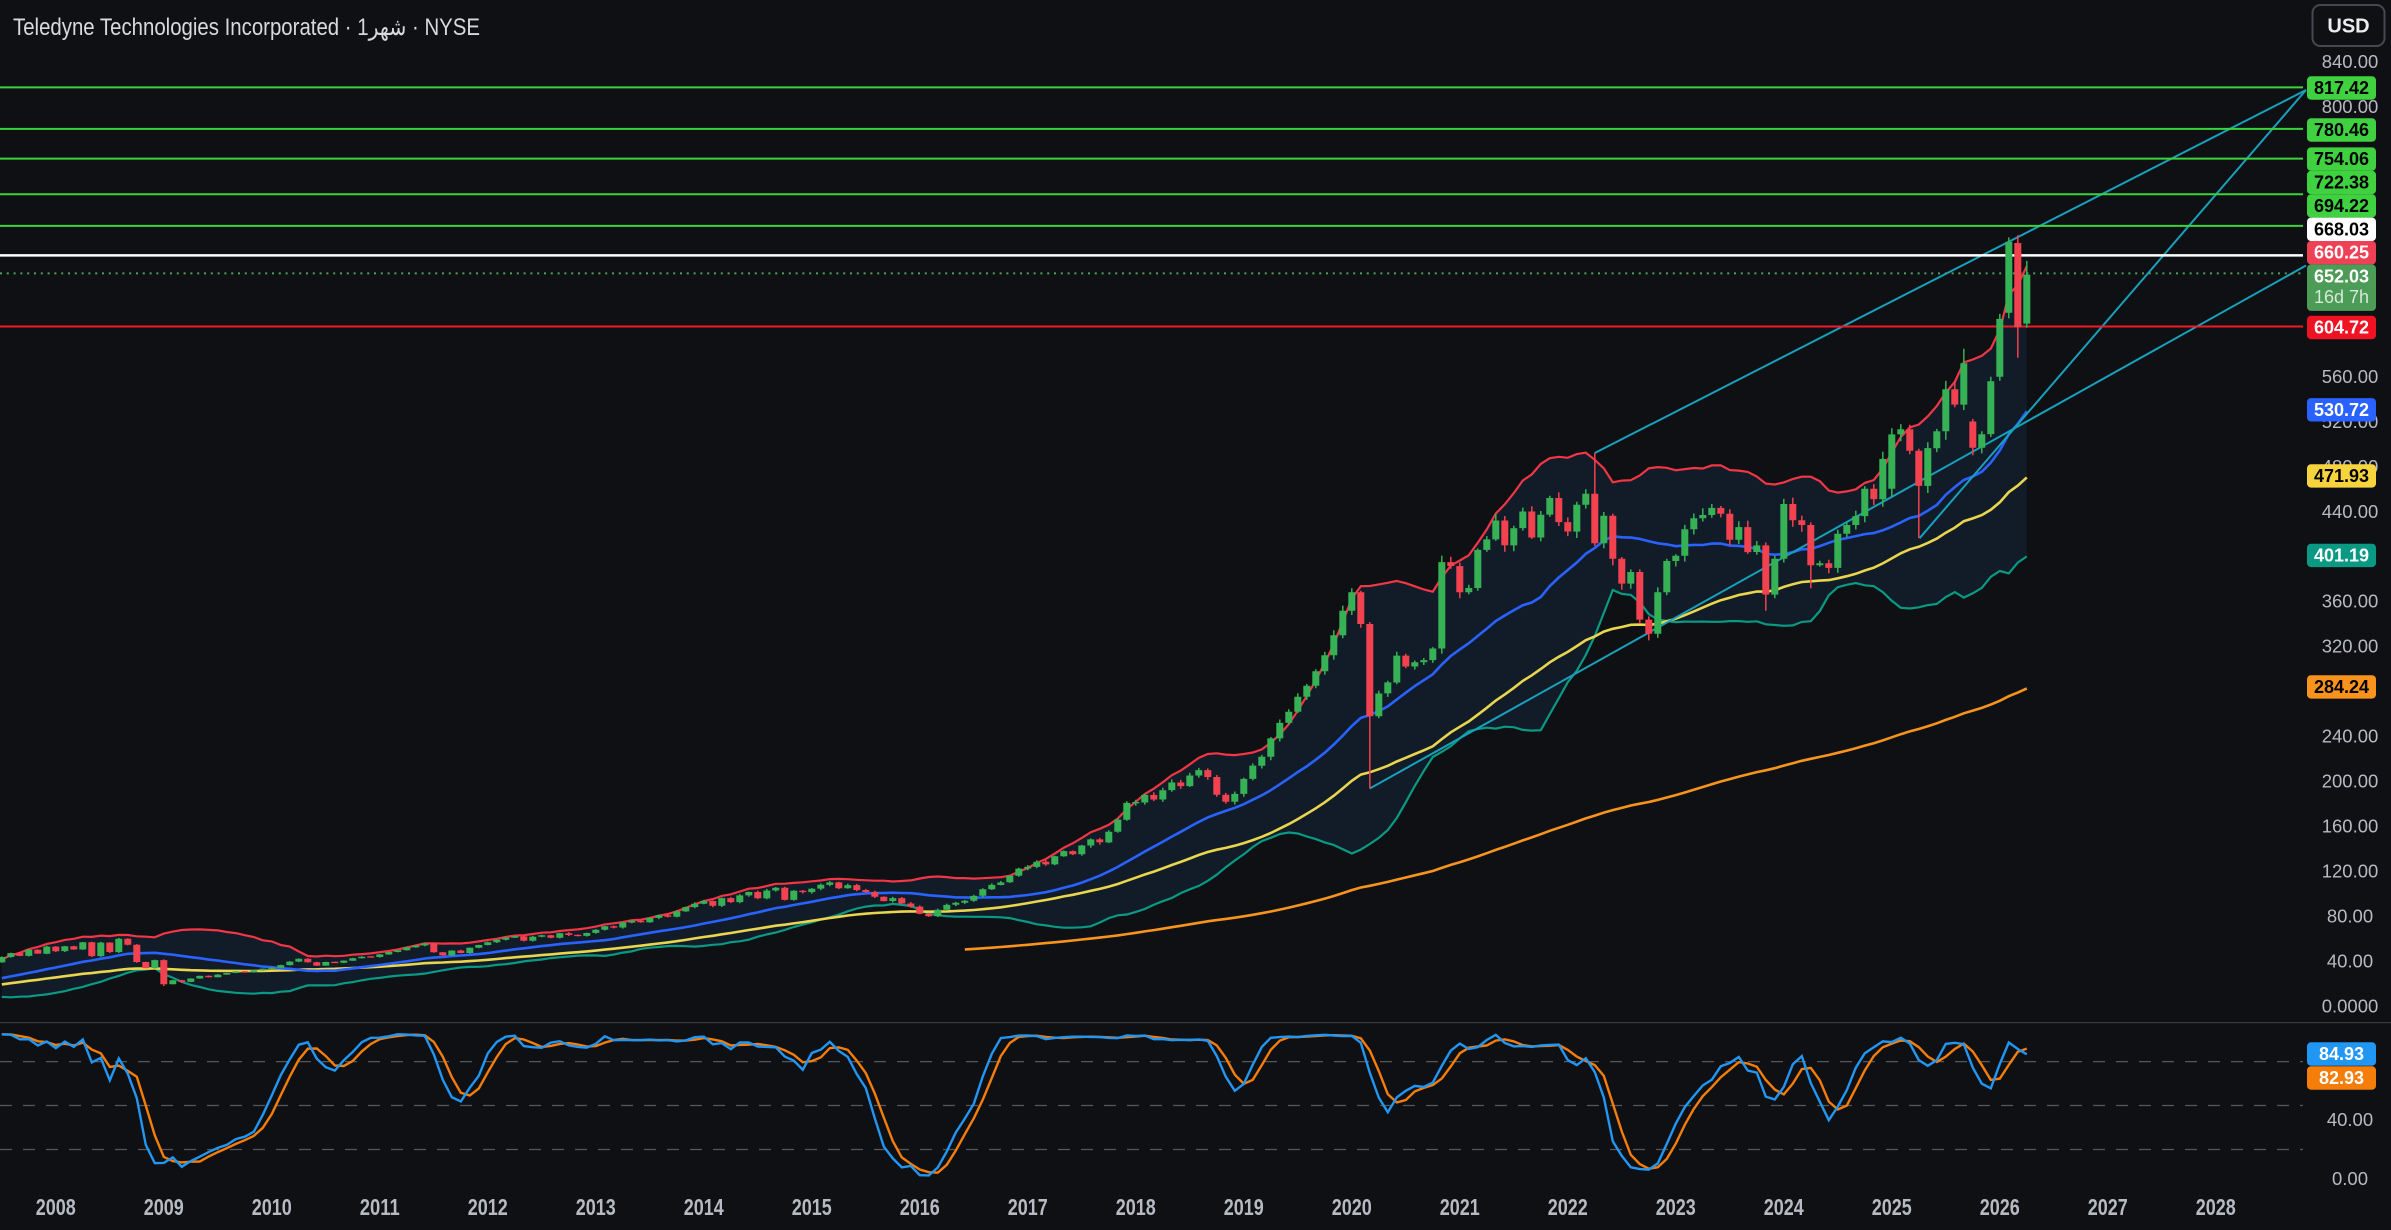 Image resolution: width=2391 pixels, height=1230 pixels. What do you see at coordinates (596, 1207) in the screenshot?
I see `svg-text: 2013` at bounding box center [596, 1207].